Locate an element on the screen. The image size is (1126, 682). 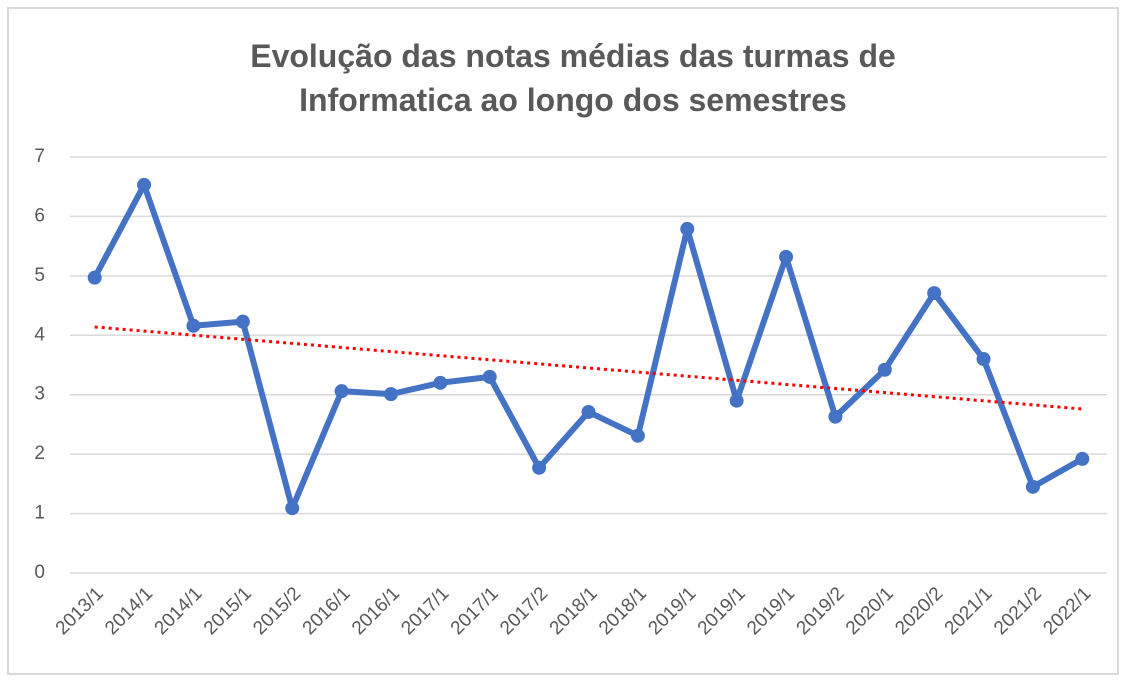
y-tick-label: 7 is located at coordinates (39, 156).